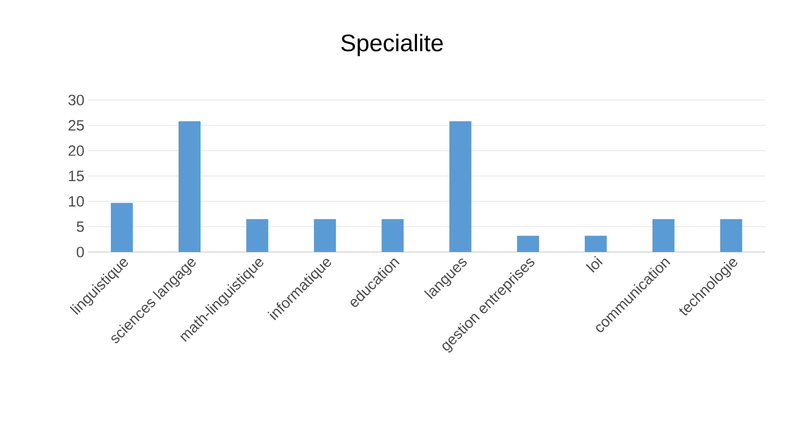 This screenshot has width=785, height=438. What do you see at coordinates (80, 252) in the screenshot?
I see `y-tick-label: 0` at bounding box center [80, 252].